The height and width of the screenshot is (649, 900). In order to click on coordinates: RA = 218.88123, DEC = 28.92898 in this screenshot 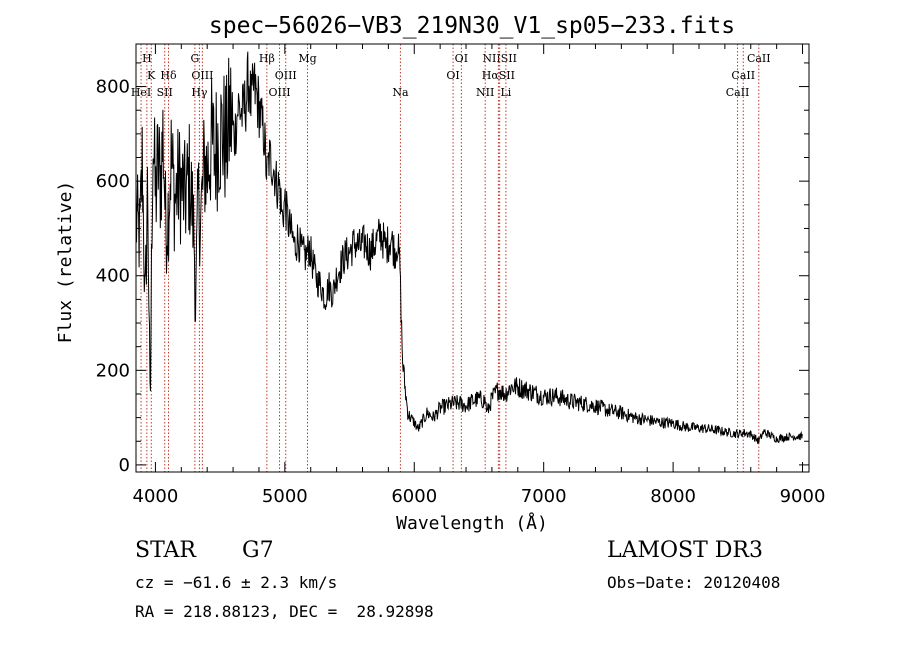, I will do `click(284, 611)`.